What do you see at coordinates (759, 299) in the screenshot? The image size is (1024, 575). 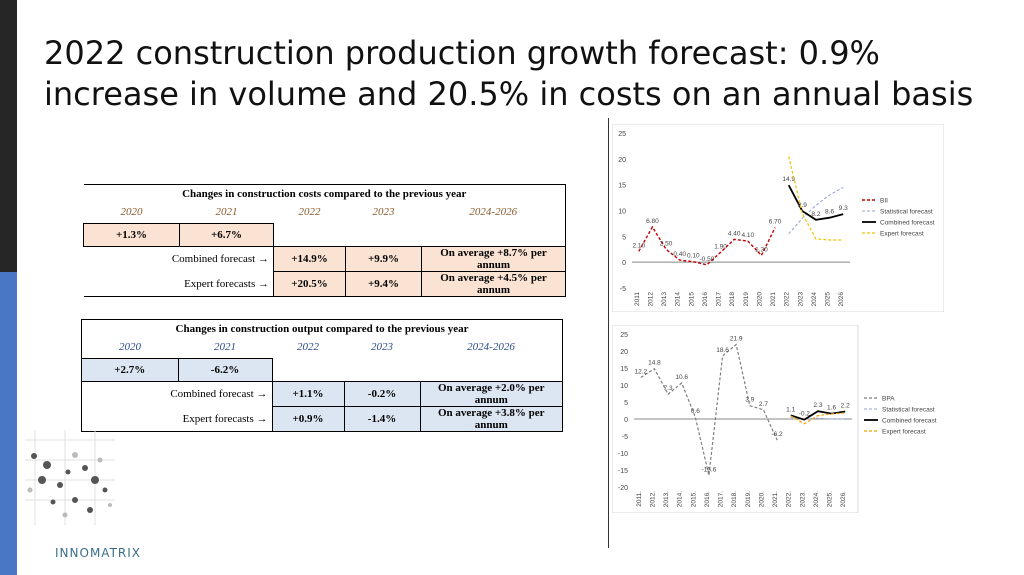 I see `x-tick-label: 2020` at bounding box center [759, 299].